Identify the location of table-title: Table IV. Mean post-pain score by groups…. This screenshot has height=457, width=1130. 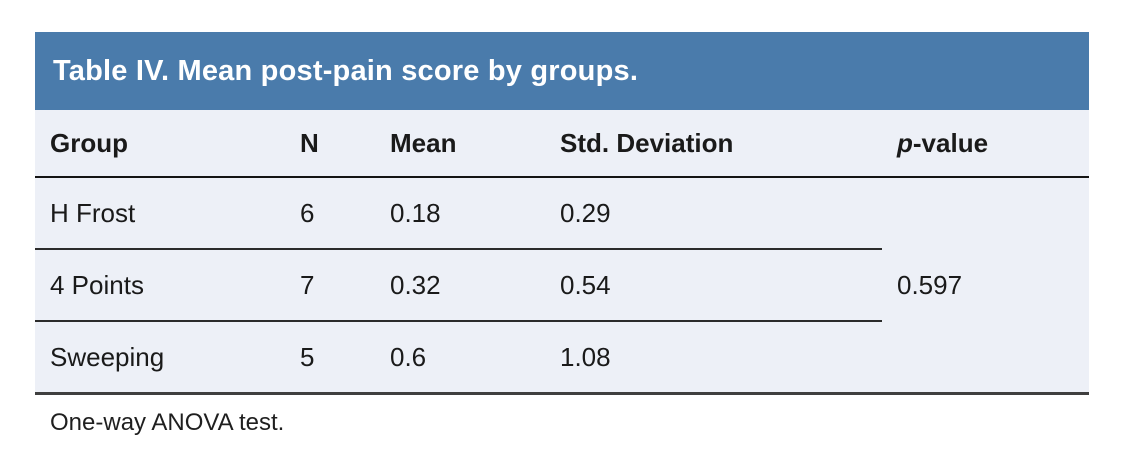
(346, 70).